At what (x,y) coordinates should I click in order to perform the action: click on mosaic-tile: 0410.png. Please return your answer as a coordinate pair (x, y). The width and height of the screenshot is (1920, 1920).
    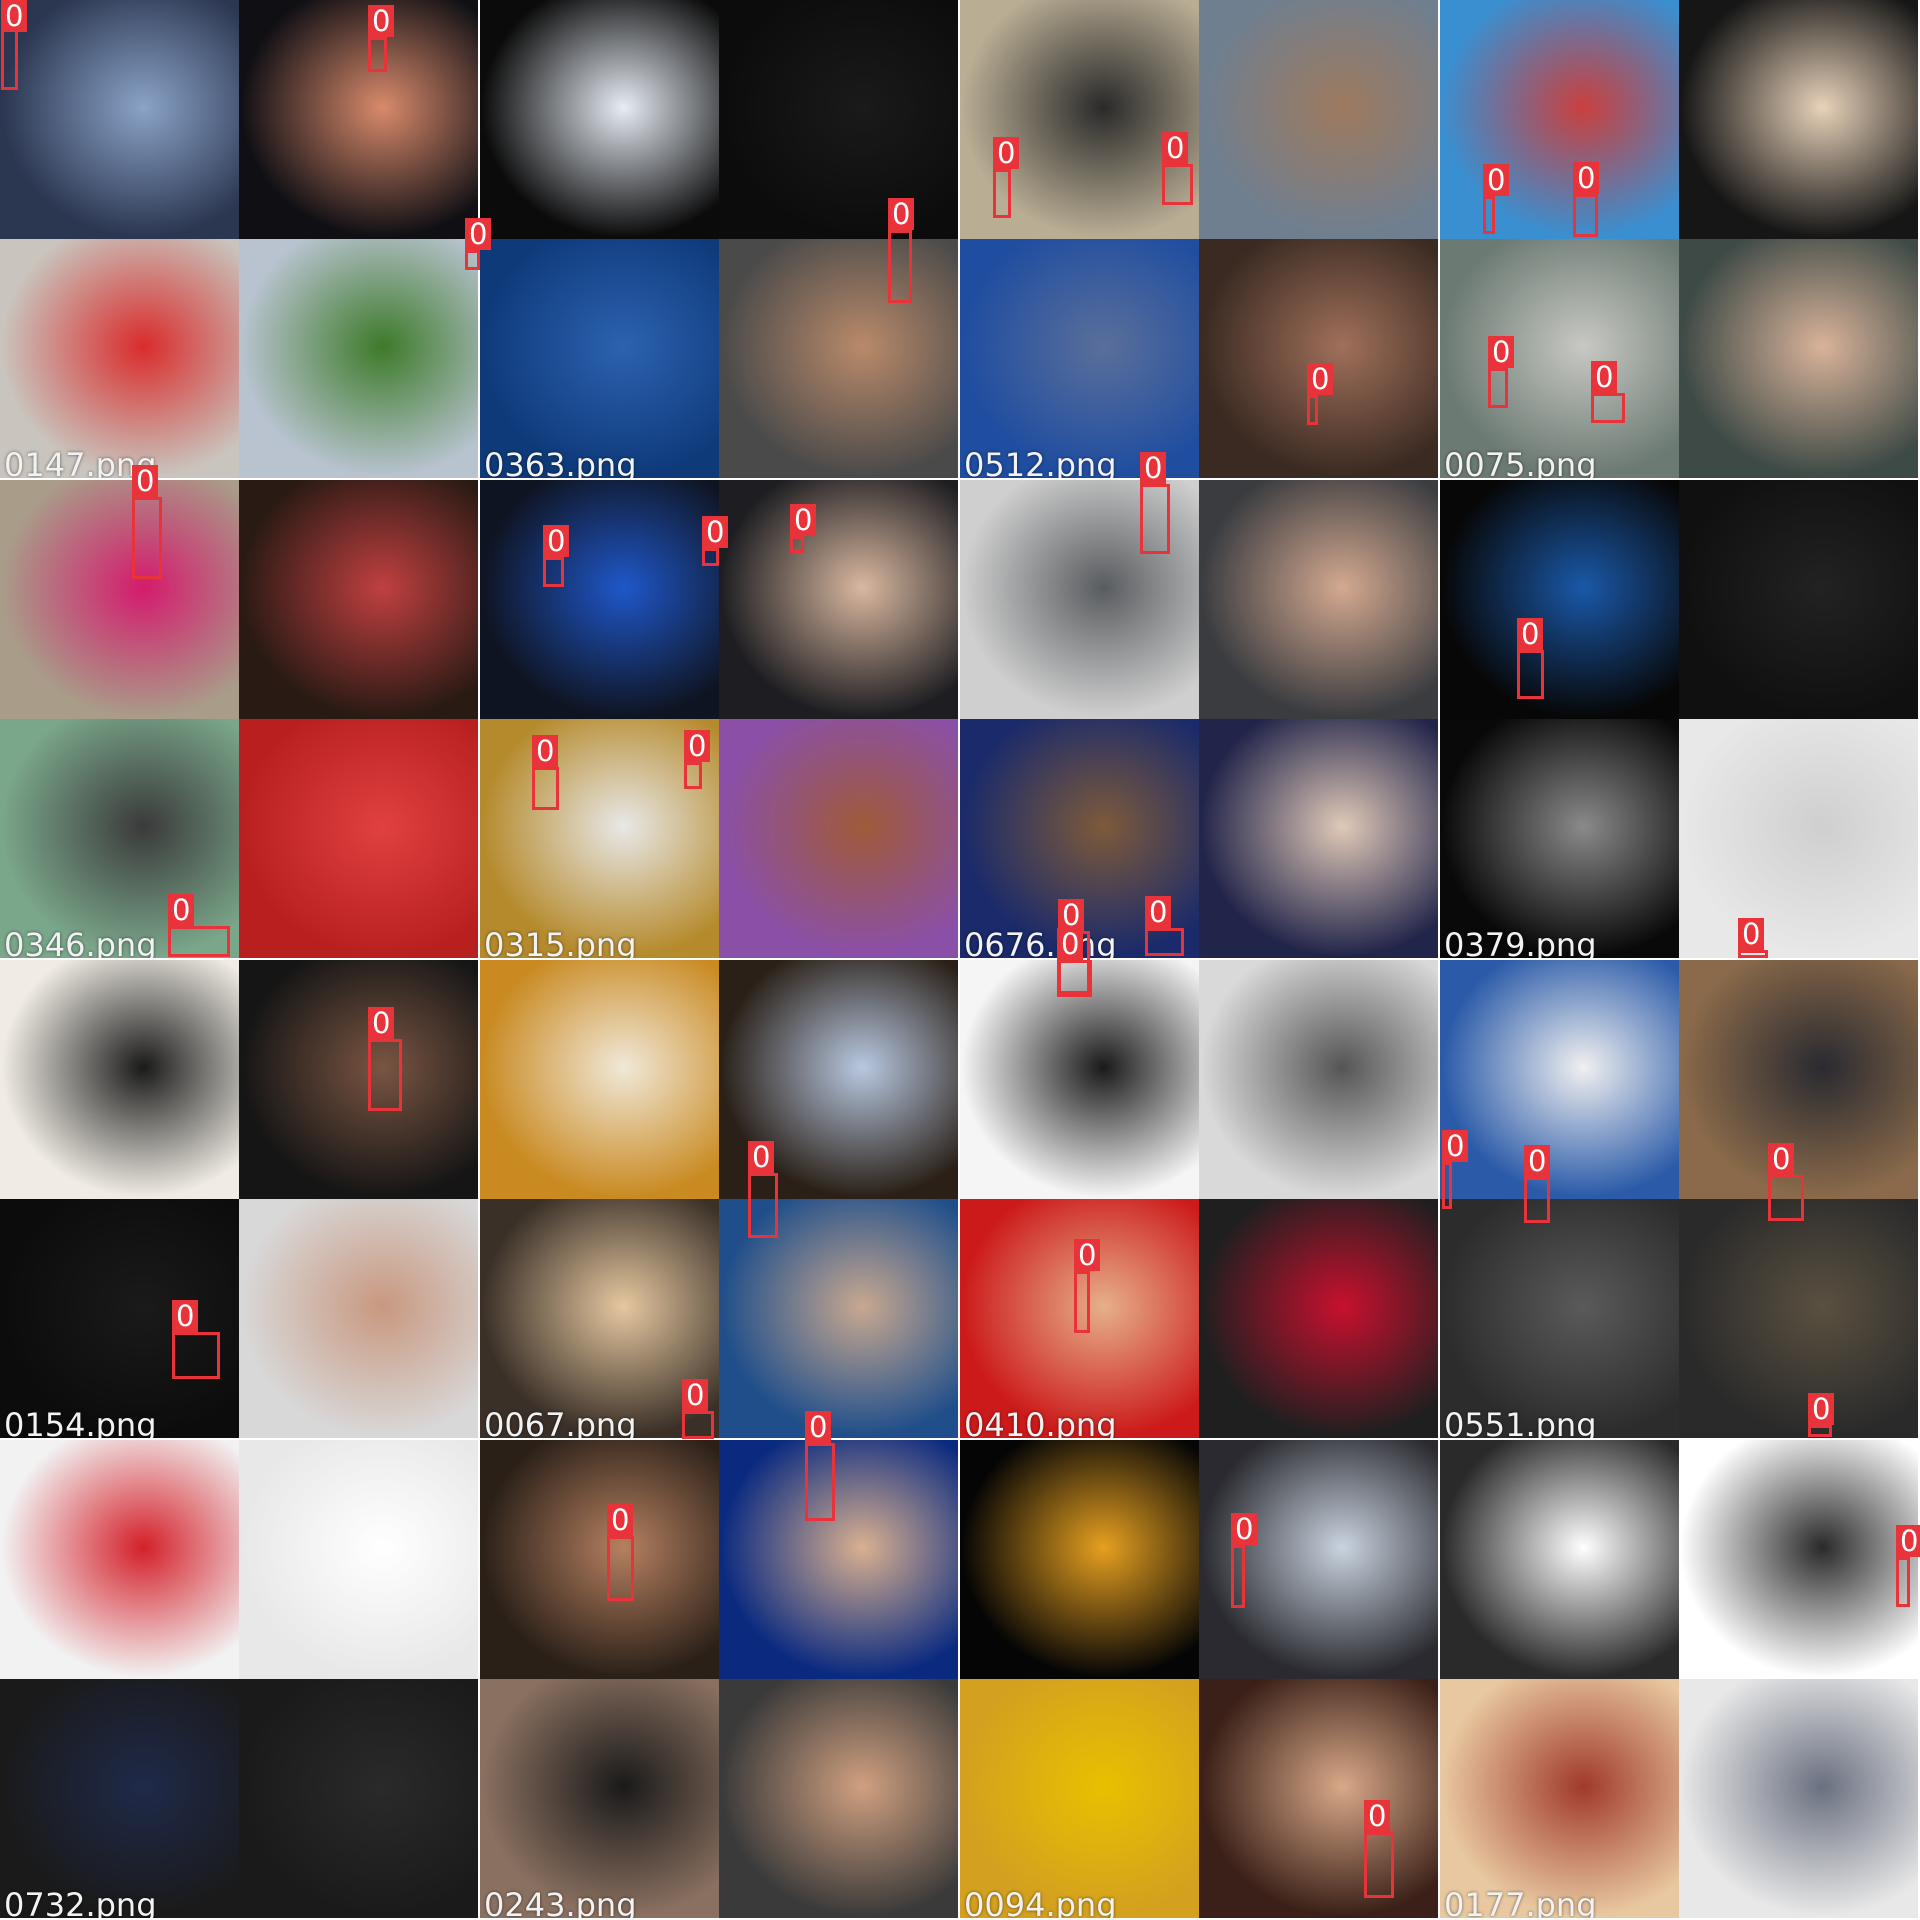
    Looking at the image, I should click on (1199, 1199).